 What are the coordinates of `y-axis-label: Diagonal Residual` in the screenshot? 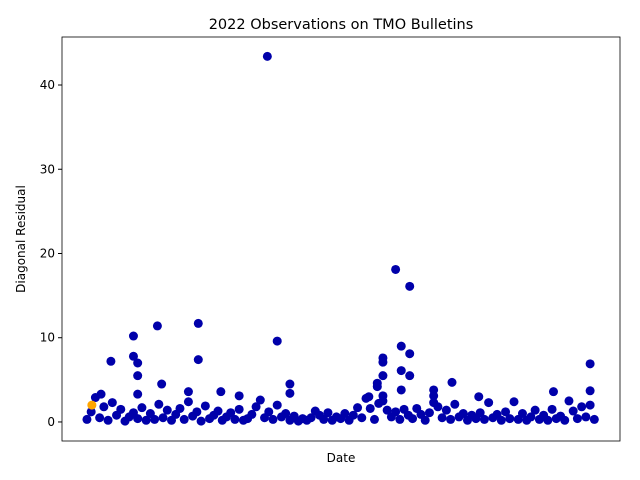 It's located at (21, 239).